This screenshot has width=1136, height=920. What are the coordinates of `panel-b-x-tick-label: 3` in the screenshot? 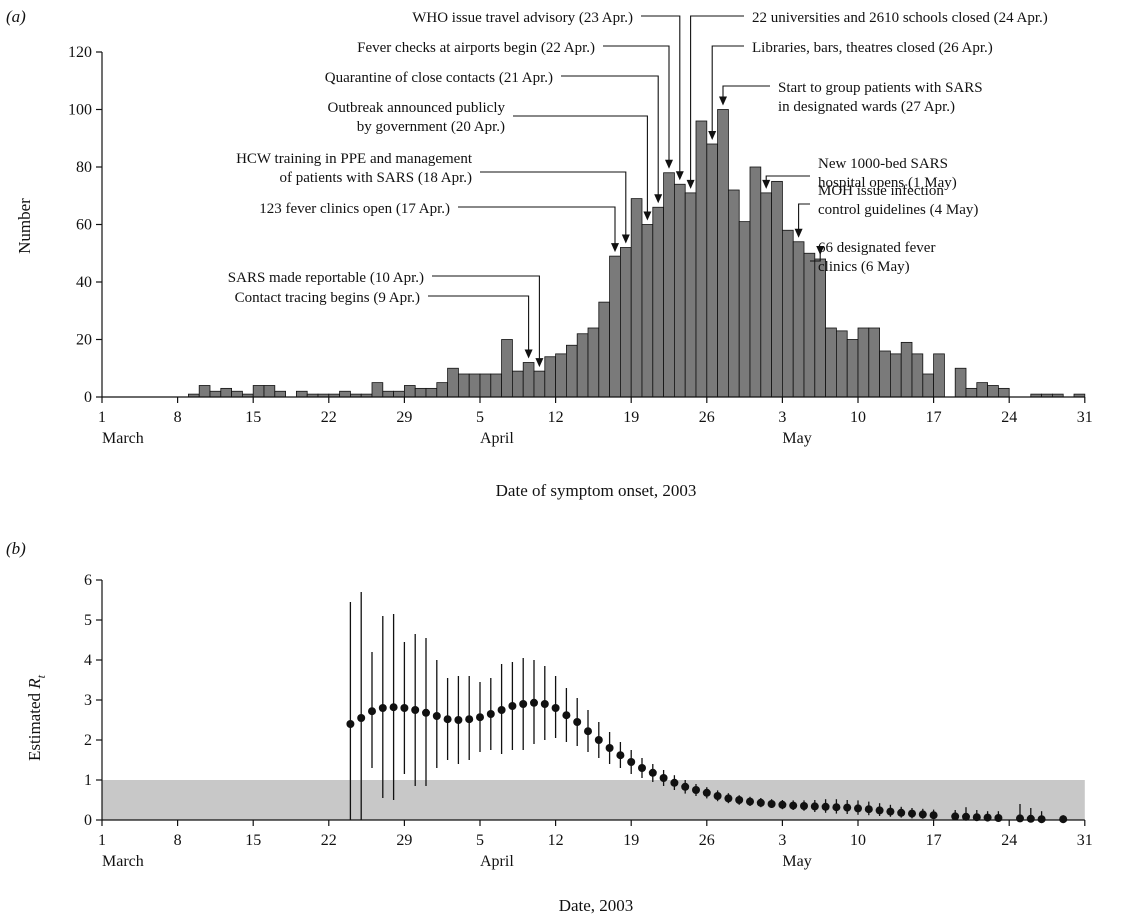 It's located at (782, 840).